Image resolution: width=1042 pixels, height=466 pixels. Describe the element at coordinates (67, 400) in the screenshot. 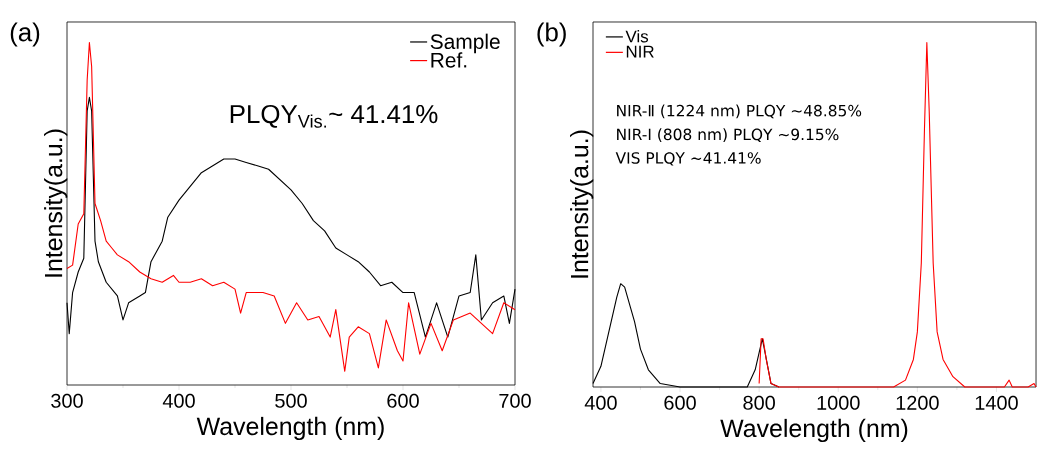

I see `x-tick-label: 300` at that location.